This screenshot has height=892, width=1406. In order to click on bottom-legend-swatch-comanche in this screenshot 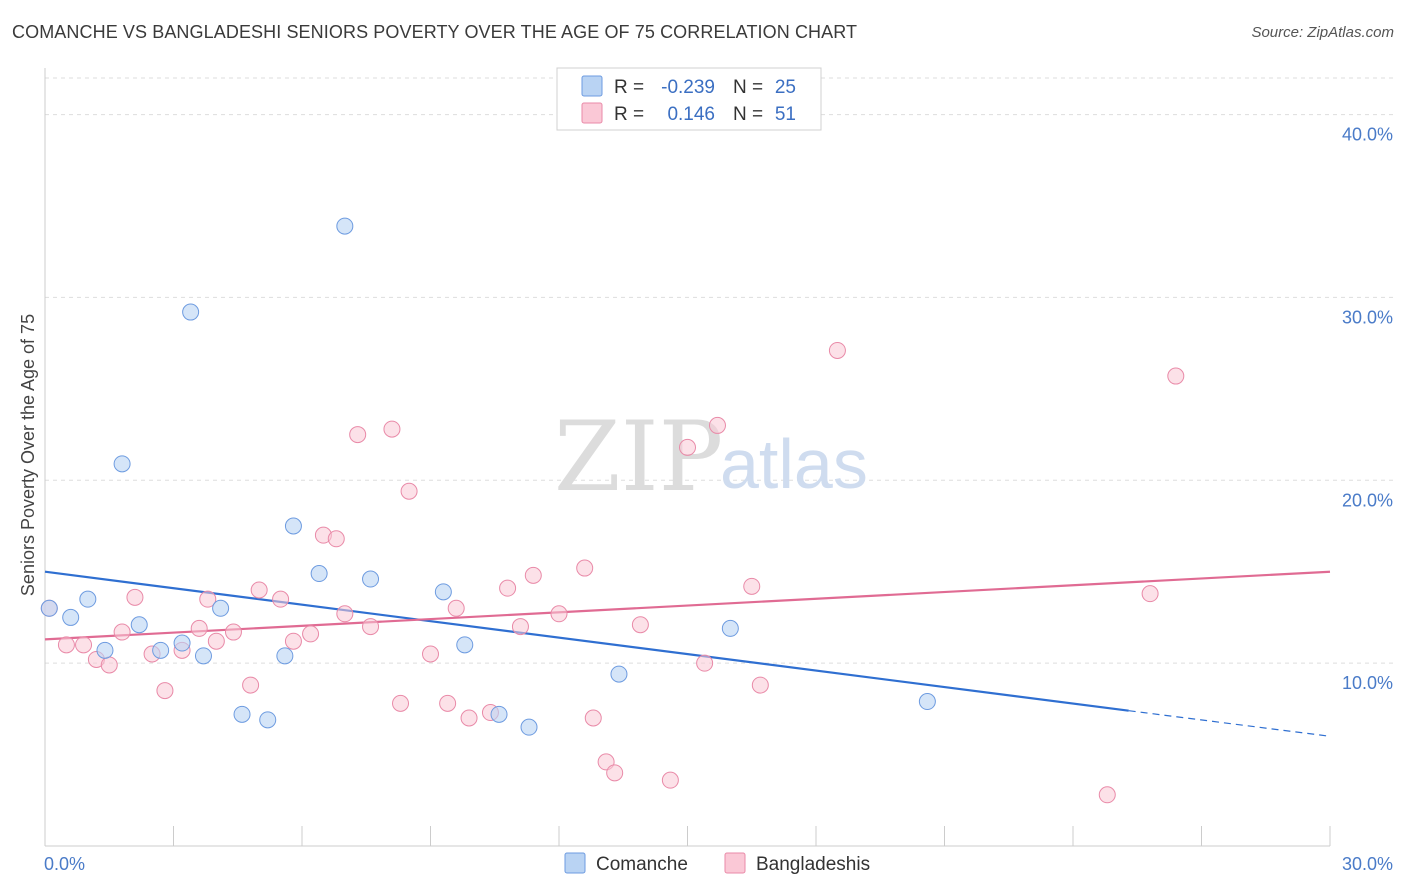, I will do `click(575, 863)`.